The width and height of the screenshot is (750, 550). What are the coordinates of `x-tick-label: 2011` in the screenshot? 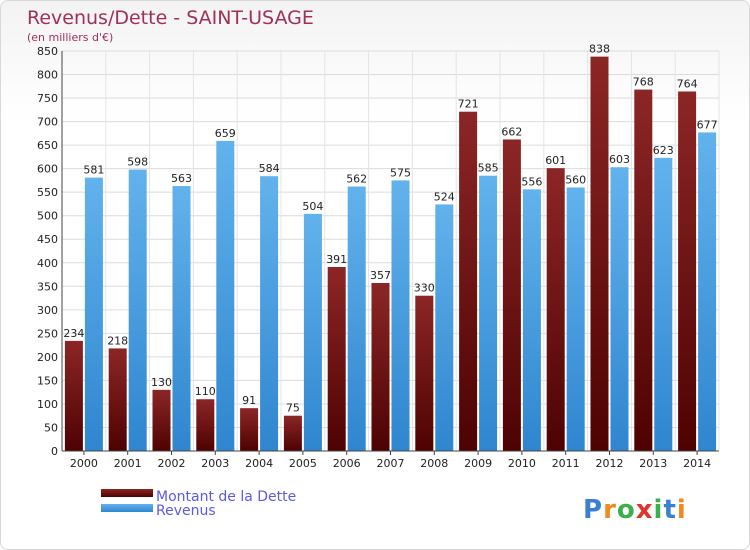 It's located at (566, 463).